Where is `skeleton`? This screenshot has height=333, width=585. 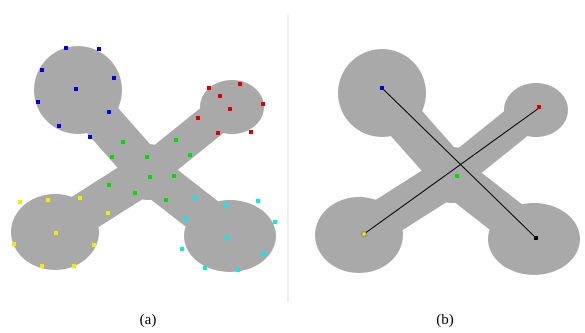
skeleton is located at coordinates (451, 163).